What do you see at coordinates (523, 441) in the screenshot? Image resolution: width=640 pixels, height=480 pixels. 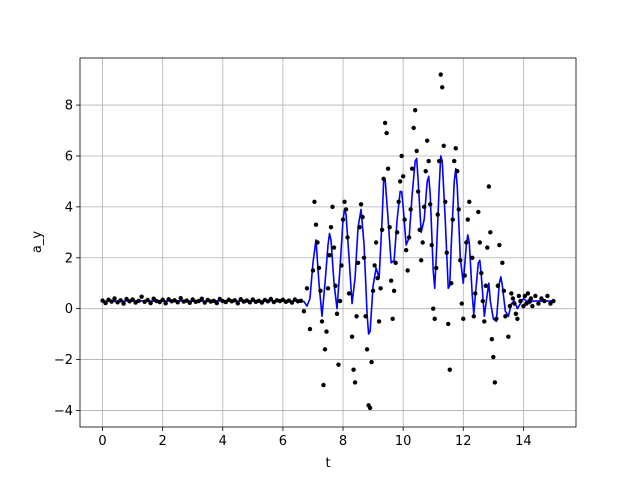 I see `x-tick-label: 14` at bounding box center [523, 441].